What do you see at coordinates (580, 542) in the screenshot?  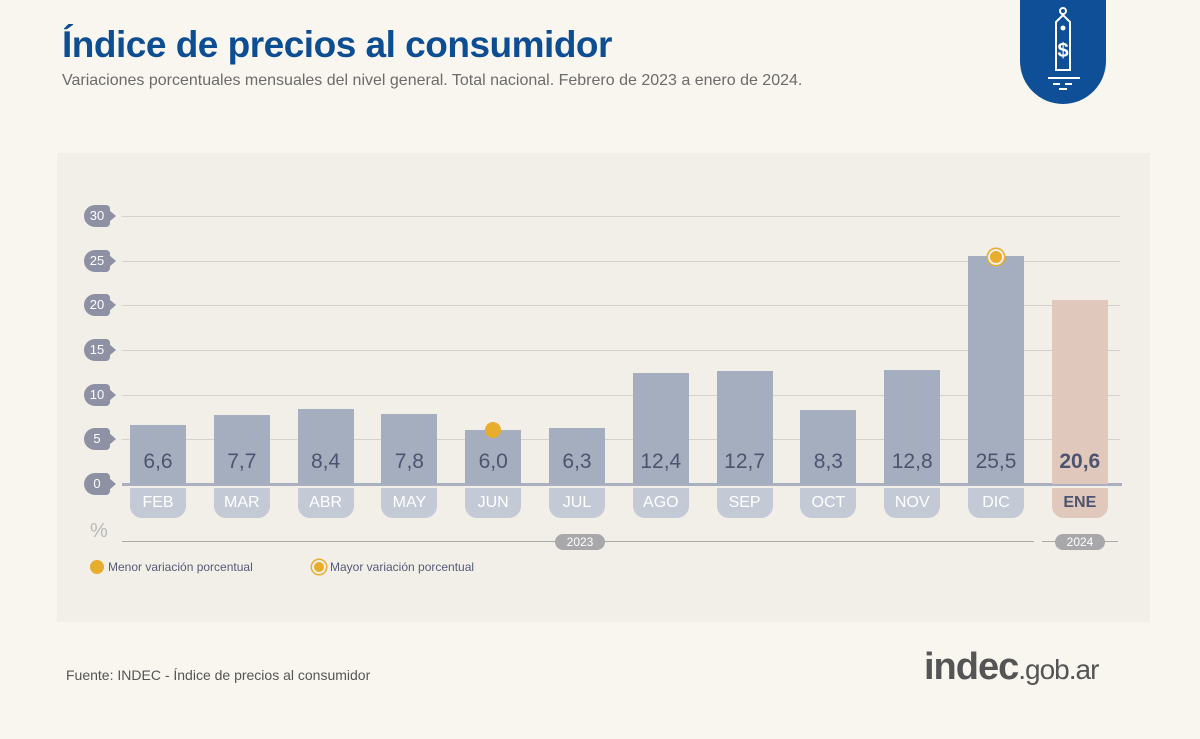 I see `year-label-2023: 2023` at bounding box center [580, 542].